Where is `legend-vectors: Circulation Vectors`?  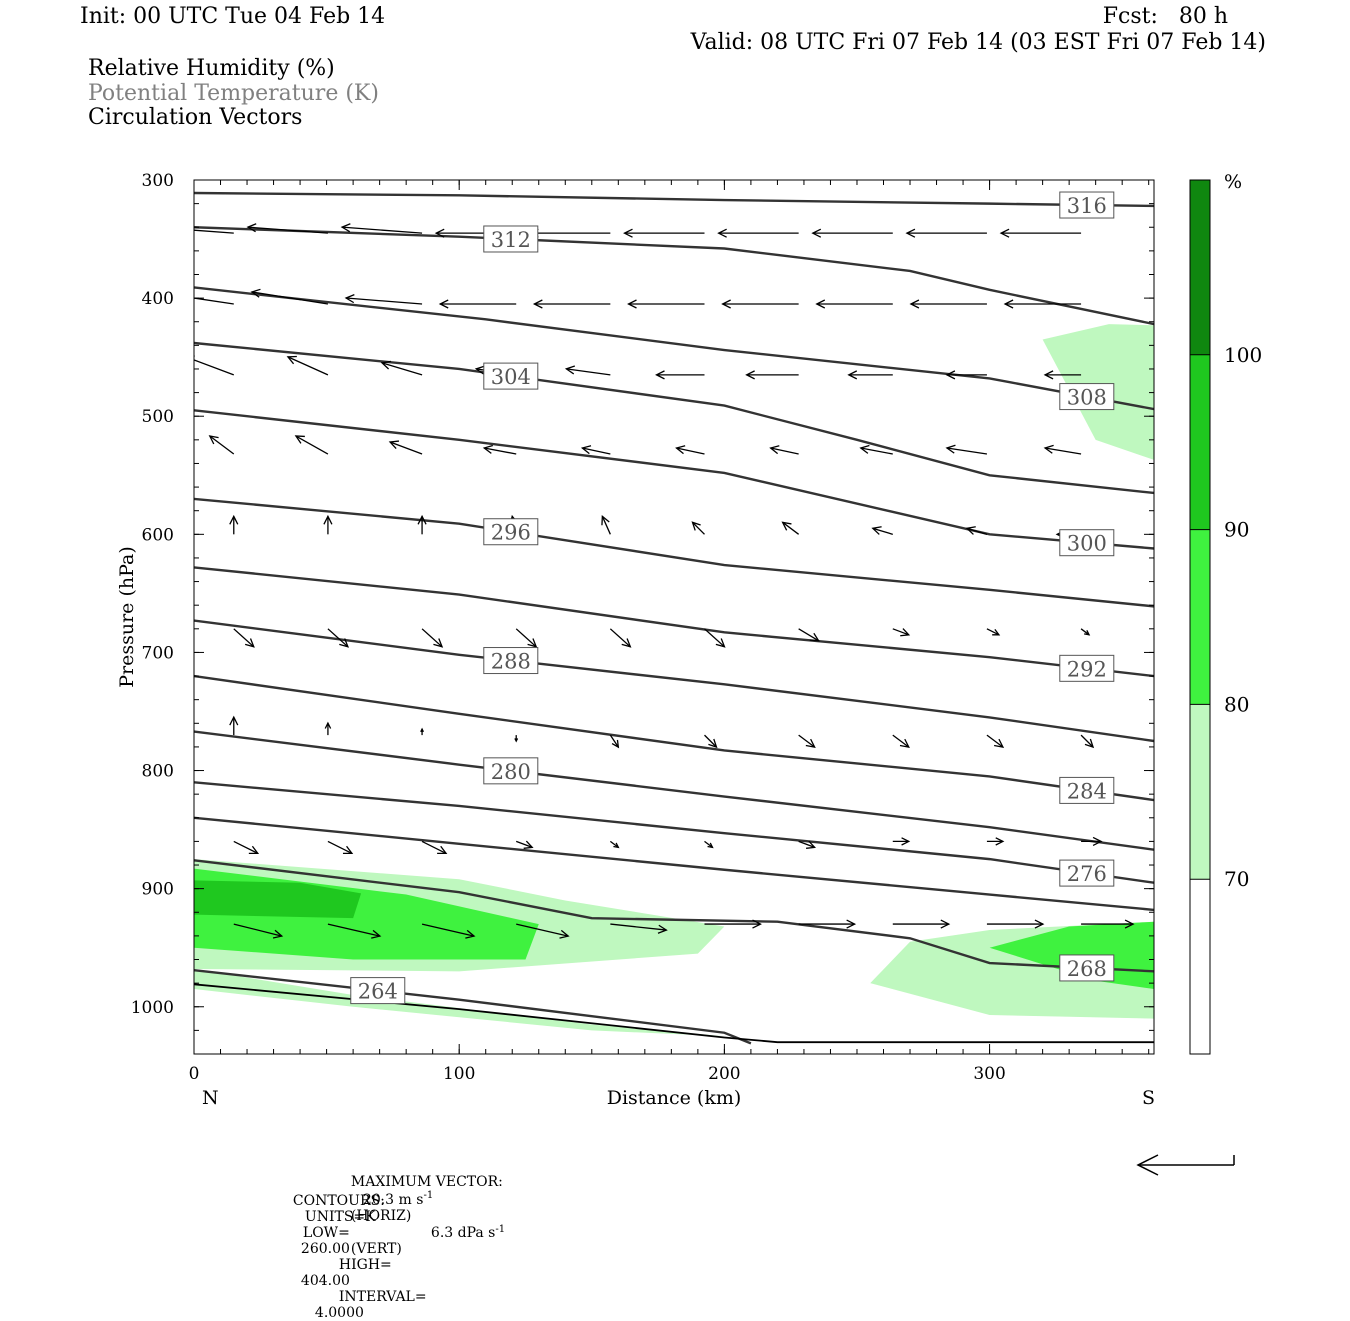 legend-vectors: Circulation Vectors is located at coordinates (195, 117).